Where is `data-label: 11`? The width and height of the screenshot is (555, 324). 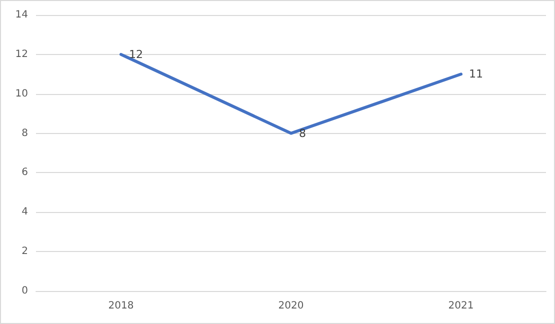
data-label: 11 is located at coordinates (476, 74).